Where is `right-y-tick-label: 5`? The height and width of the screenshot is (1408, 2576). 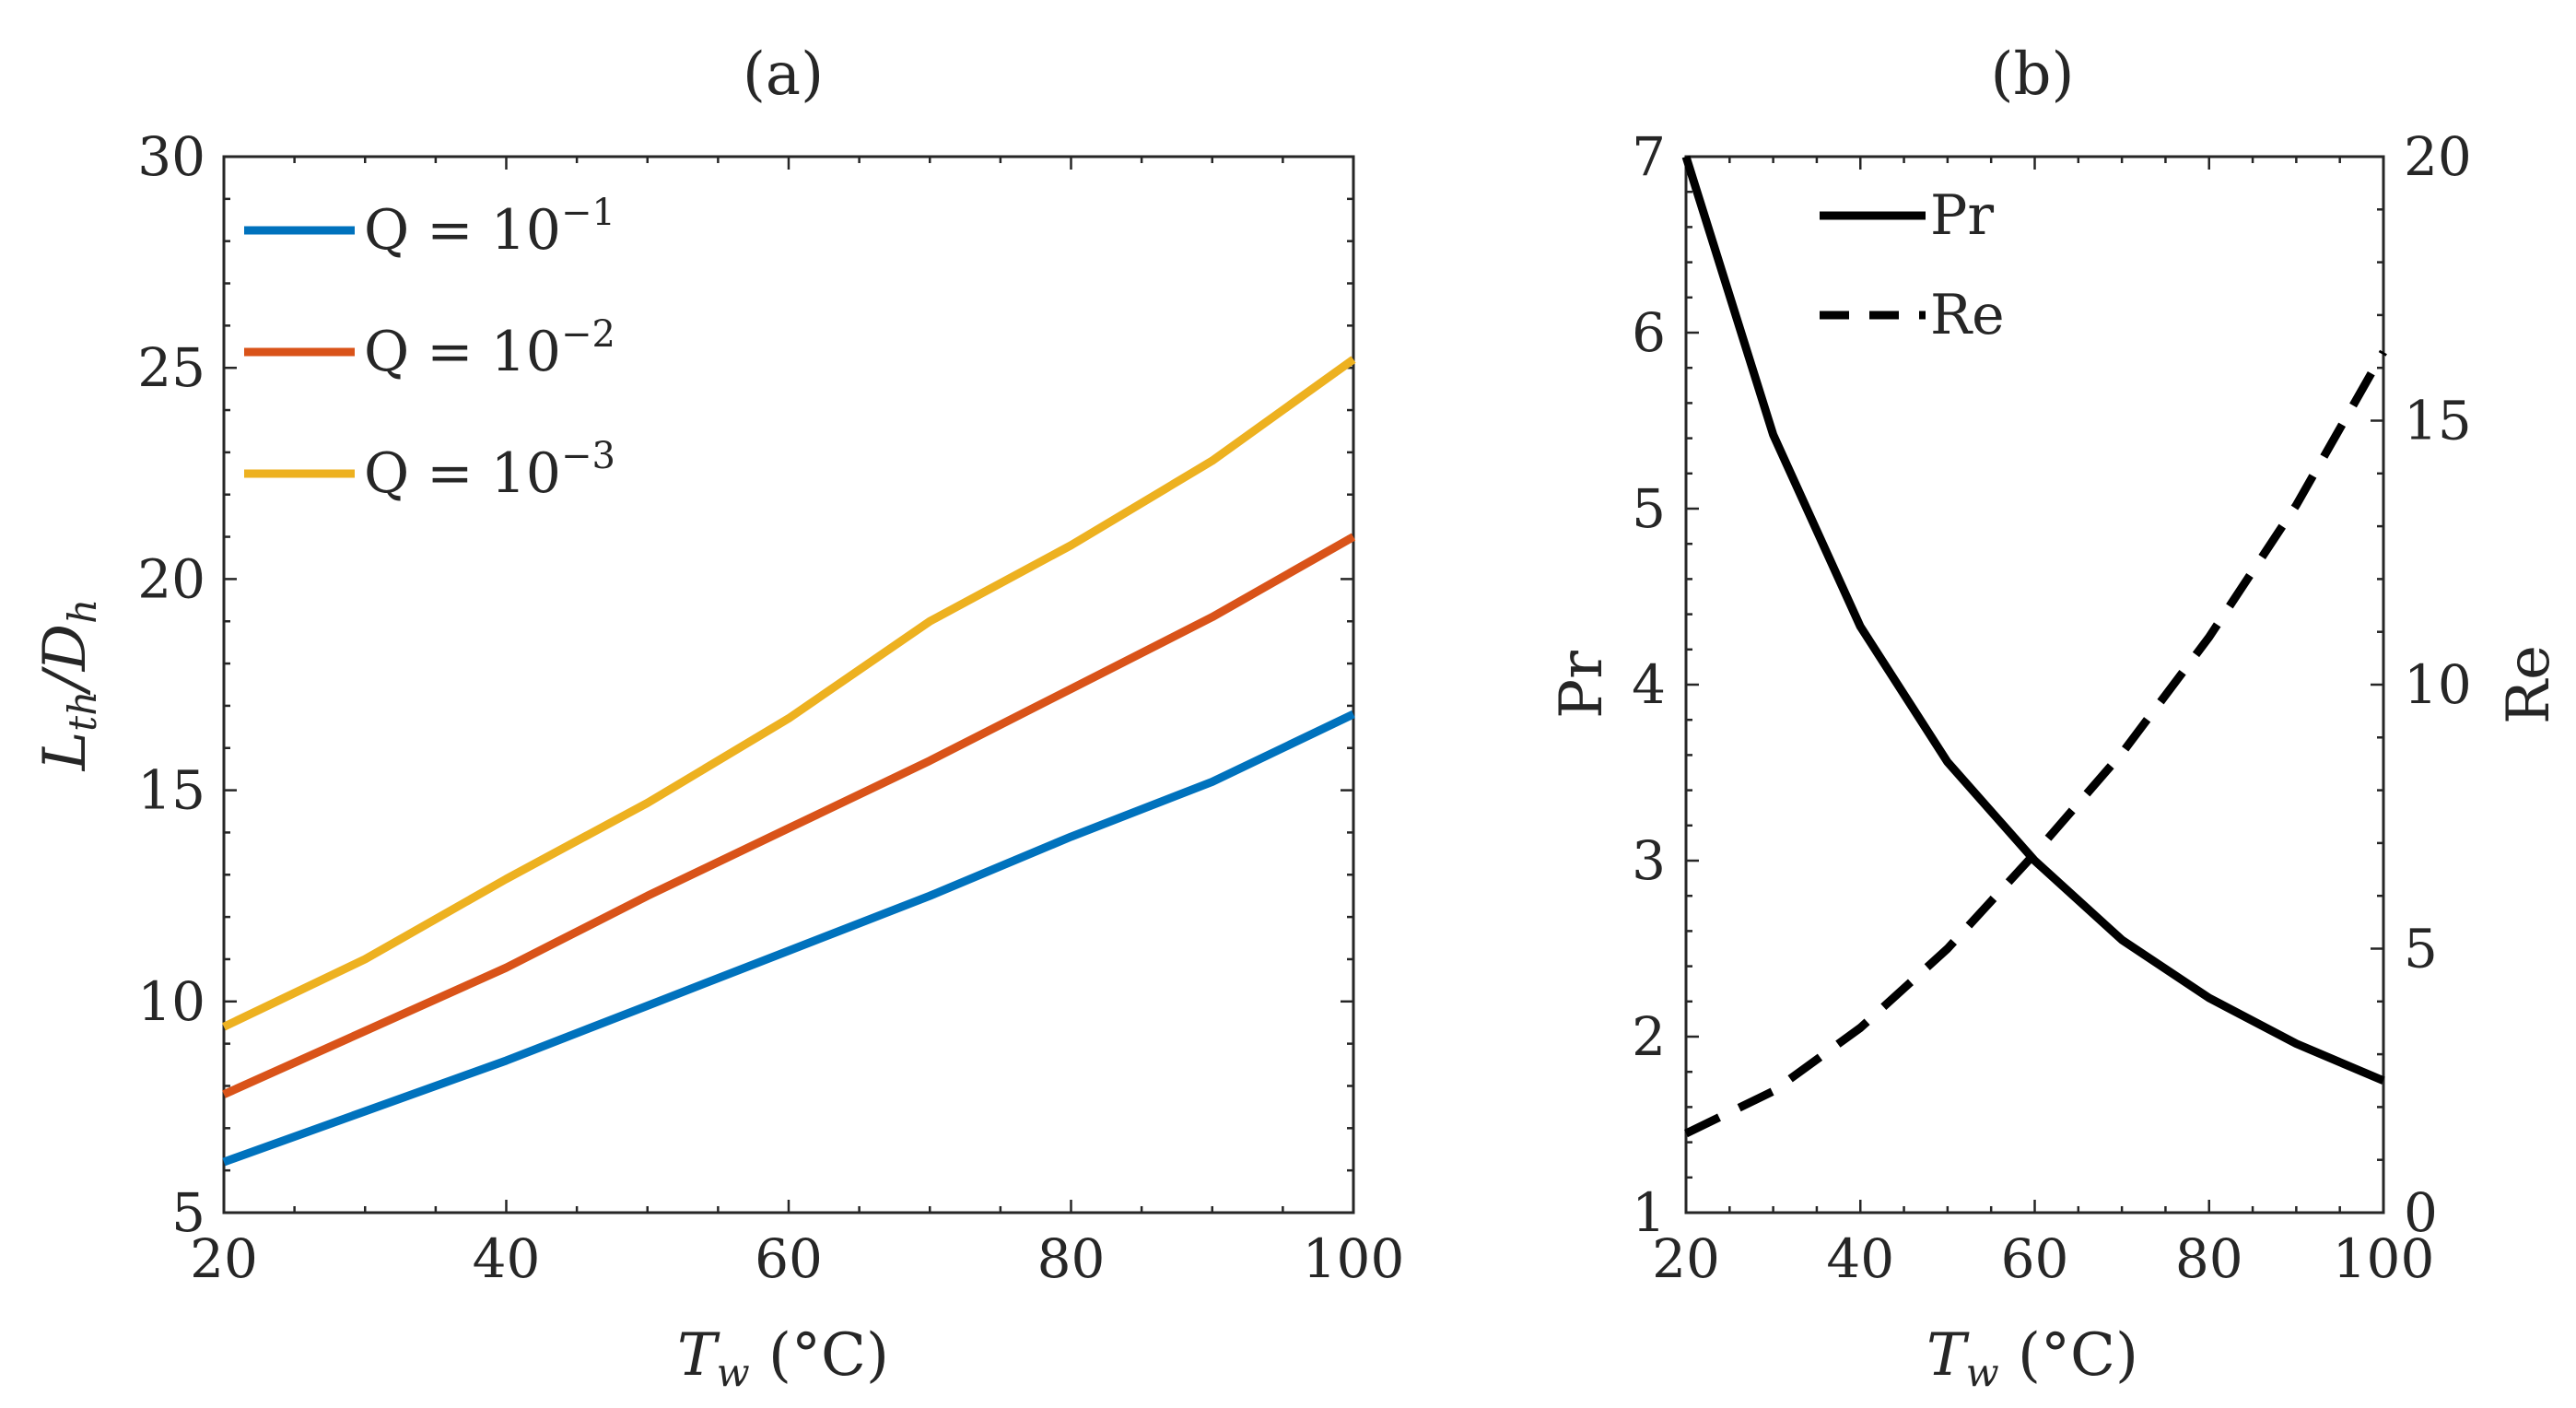
right-y-tick-label: 5 is located at coordinates (2421, 949).